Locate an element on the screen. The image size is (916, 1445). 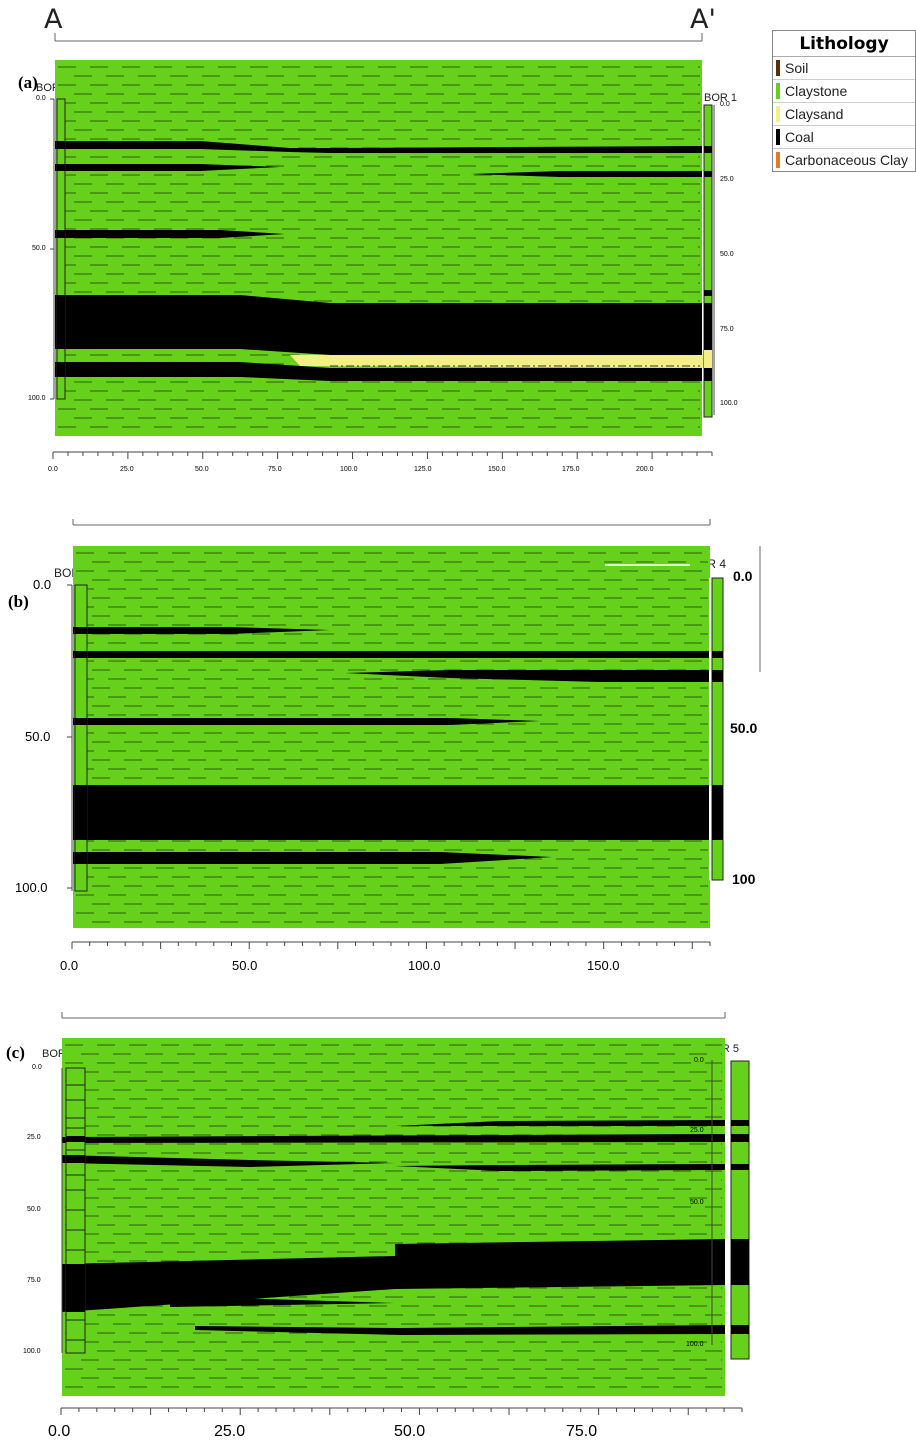
claystone-swatch is located at coordinates (778, 91).